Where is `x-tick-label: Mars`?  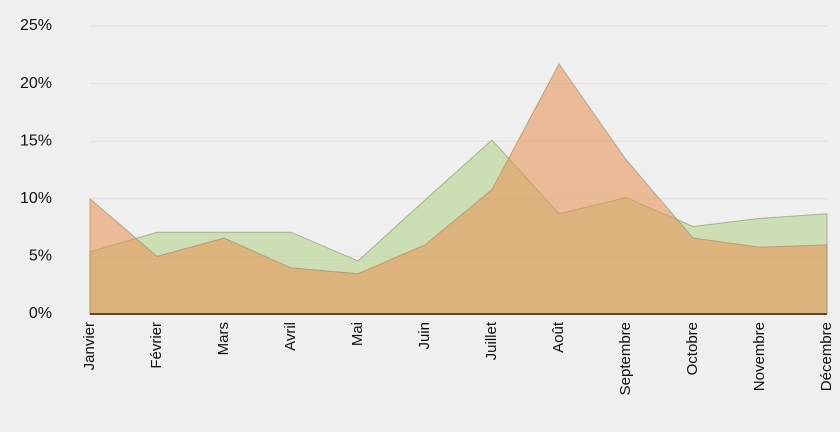
x-tick-label: Mars is located at coordinates (223, 338).